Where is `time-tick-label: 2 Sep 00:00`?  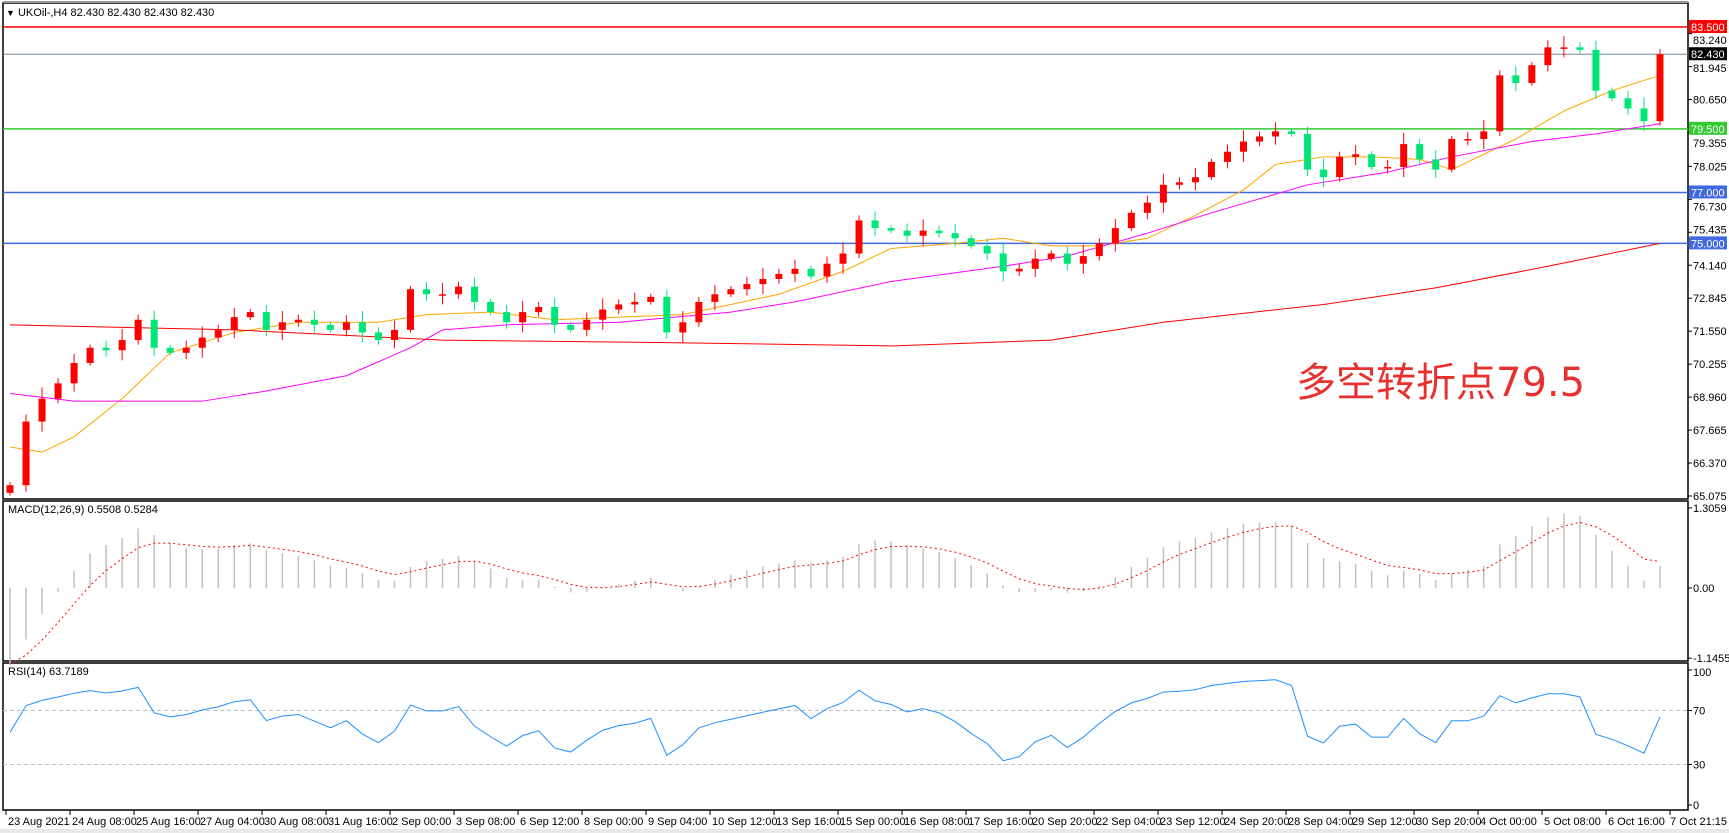
time-tick-label: 2 Sep 00:00 is located at coordinates (421, 822).